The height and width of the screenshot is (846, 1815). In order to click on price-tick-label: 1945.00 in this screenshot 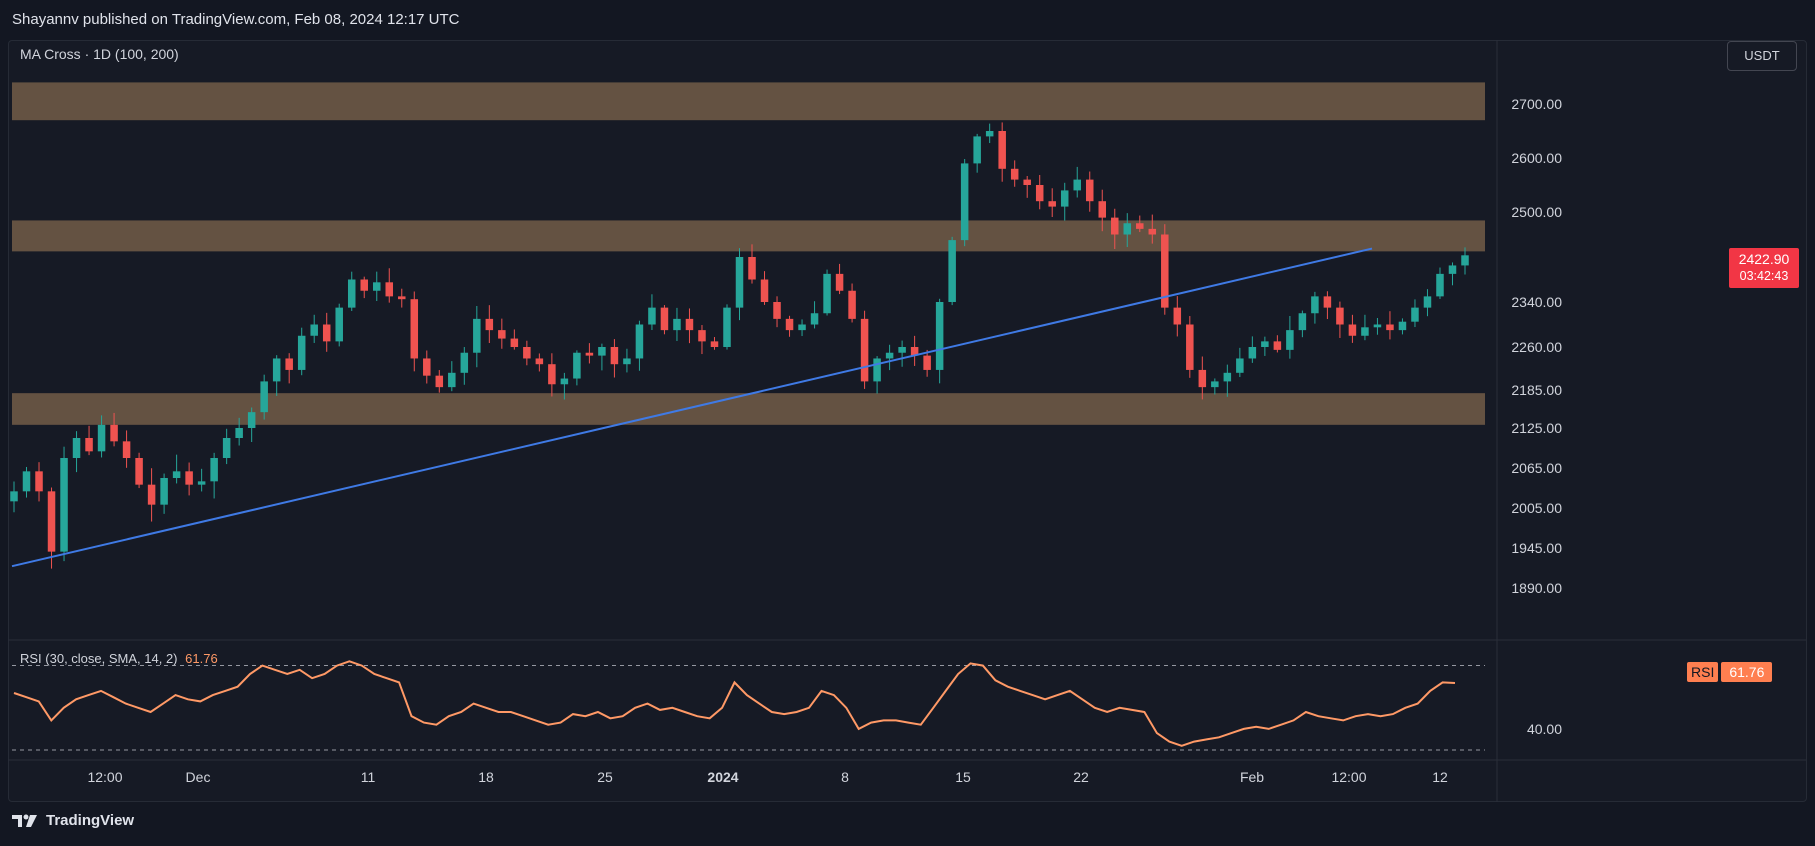, I will do `click(1536, 548)`.